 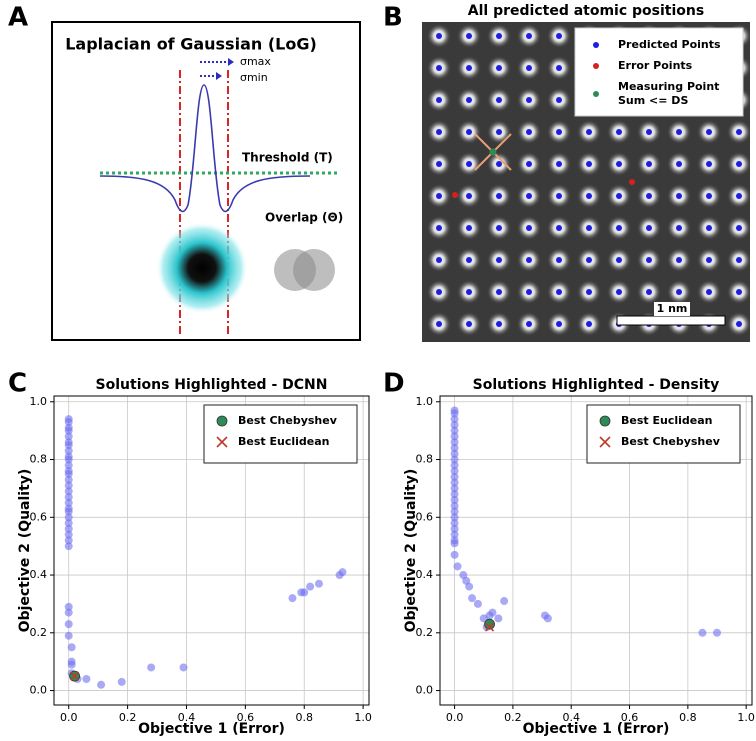 I want to click on panel-letter: A, so click(x=18, y=18).